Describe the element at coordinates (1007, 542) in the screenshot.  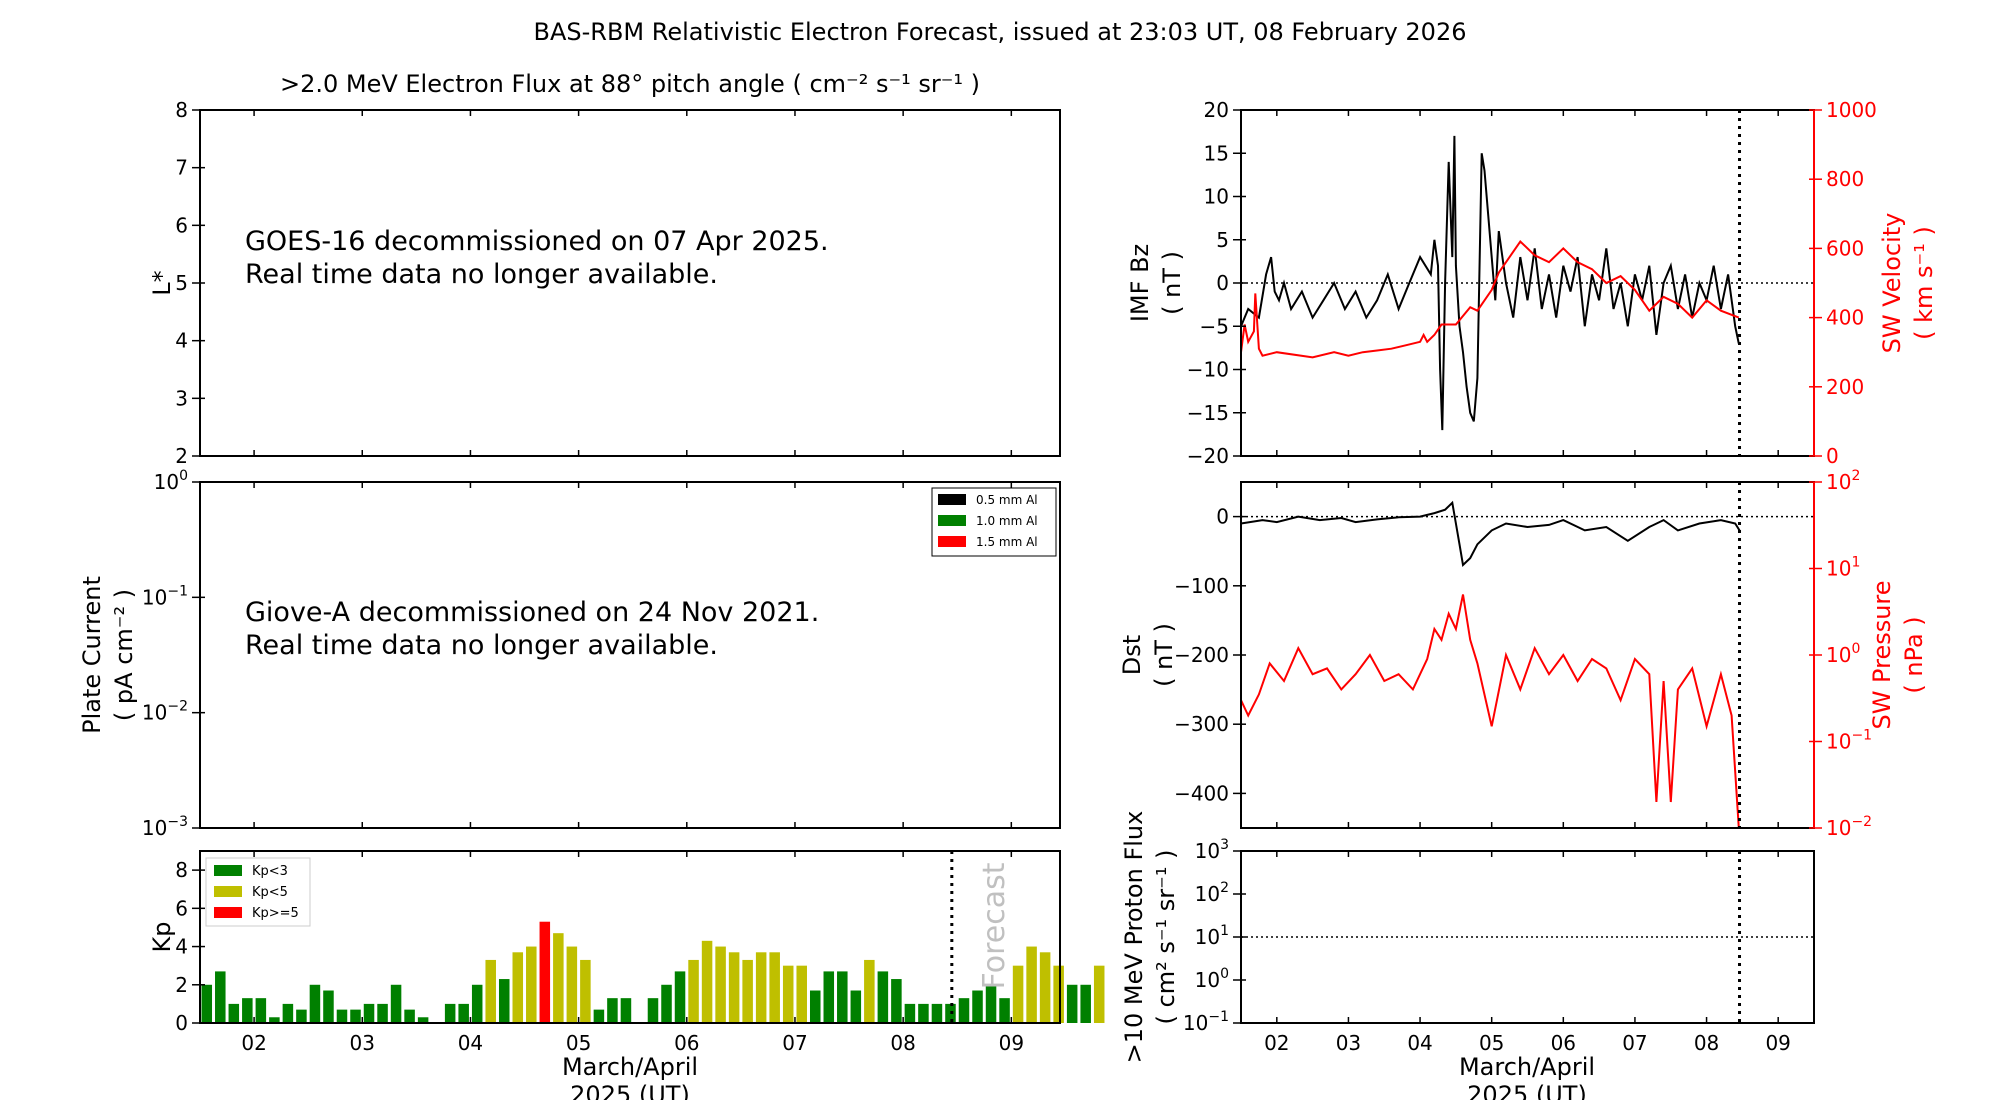
I see `legend-label-1-5mm: 1.5 mm Al` at that location.